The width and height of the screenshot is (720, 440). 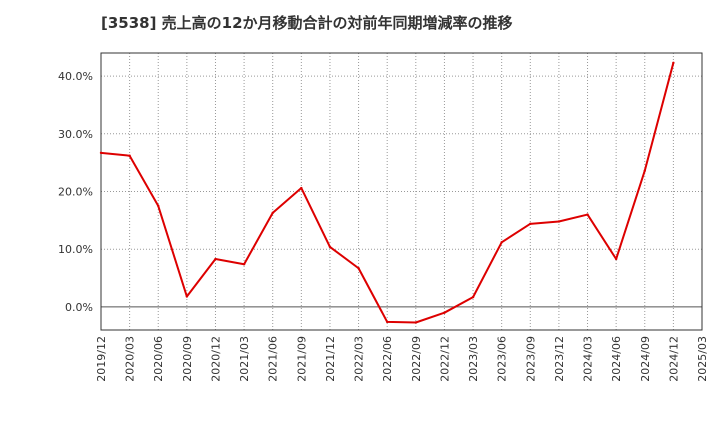 I want to click on y-axis: 0.0% 10.0% 20.0% 30.0% 40.0%, so click(x=75, y=192).